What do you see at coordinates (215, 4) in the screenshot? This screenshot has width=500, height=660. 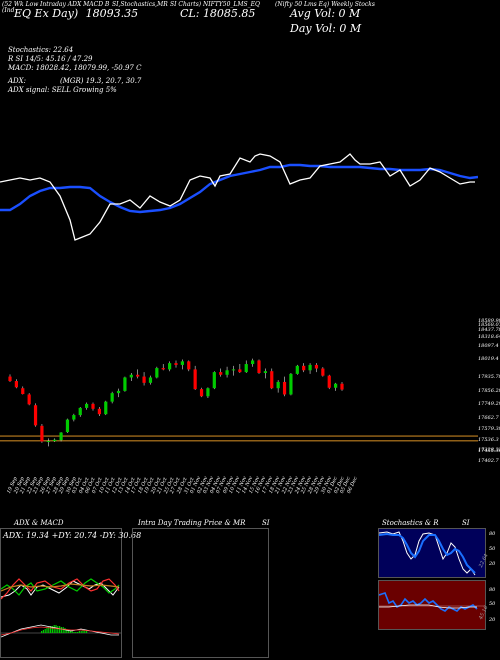 I see `header-line-d: SI Charts) NIFTY50_LMS_EQ` at bounding box center [215, 4].